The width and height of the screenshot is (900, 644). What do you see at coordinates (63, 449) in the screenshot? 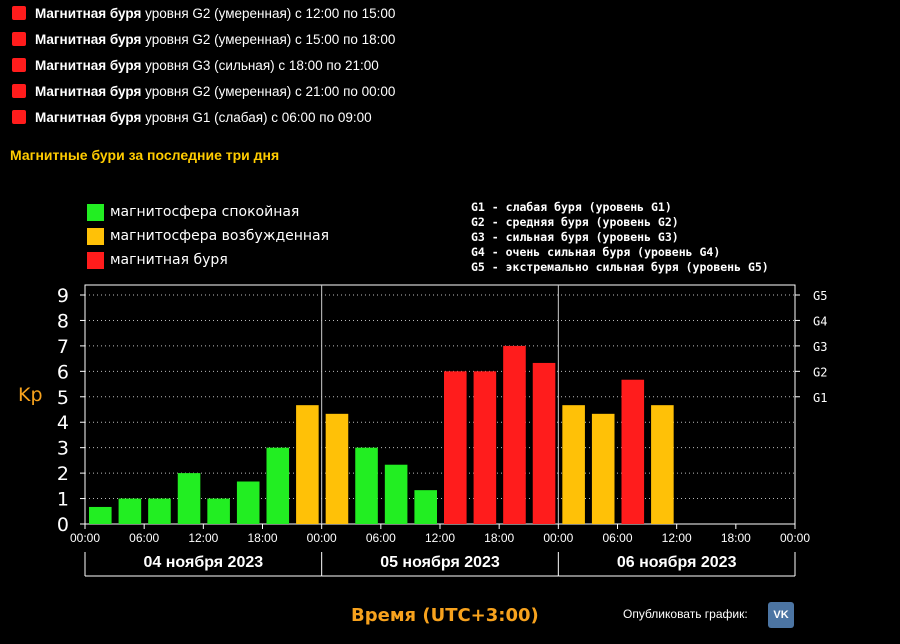
I see `y-tick-label: 3` at bounding box center [63, 449].